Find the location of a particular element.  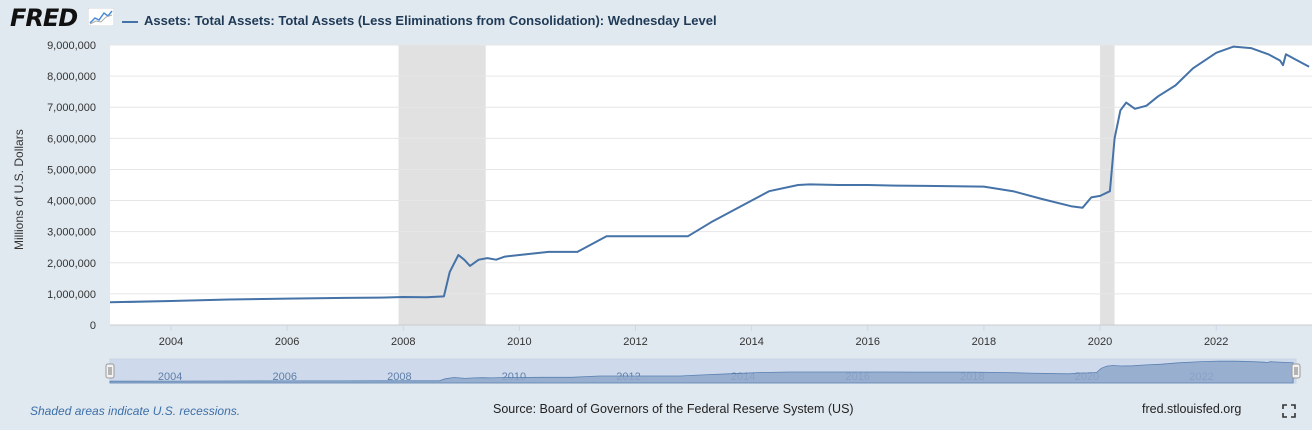

x-tick-label: 2018 is located at coordinates (984, 342).